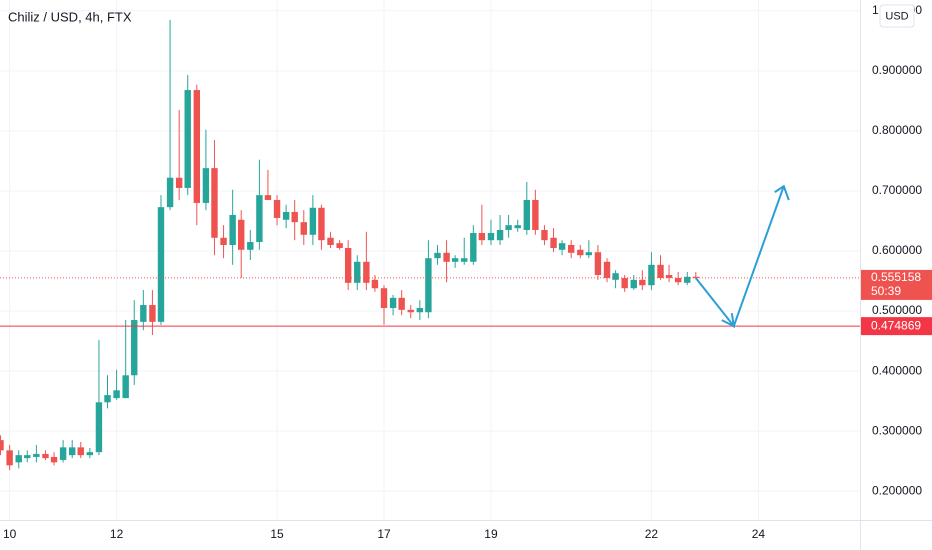  What do you see at coordinates (384, 534) in the screenshot?
I see `x-tick-label: 17` at bounding box center [384, 534].